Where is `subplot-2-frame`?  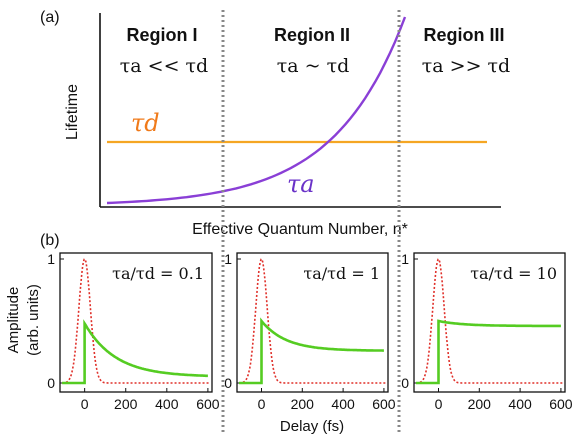
subplot-2-frame is located at coordinates (312, 322).